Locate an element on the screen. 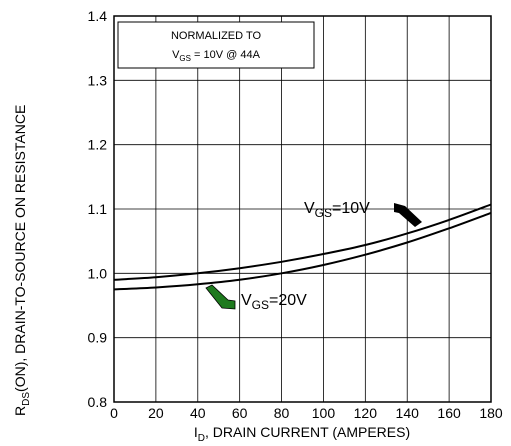 Image resolution: width=511 pixels, height=446 pixels. x-axis-label: ID, DRAIN CURRENT (AMPERES) is located at coordinates (302, 434).